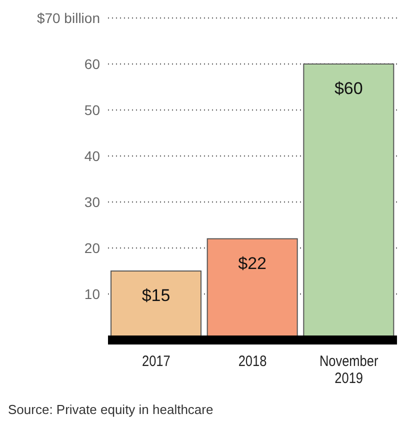 Image resolution: width=409 pixels, height=435 pixels. What do you see at coordinates (349, 369) in the screenshot?
I see `x-tick-label: November 2019` at bounding box center [349, 369].